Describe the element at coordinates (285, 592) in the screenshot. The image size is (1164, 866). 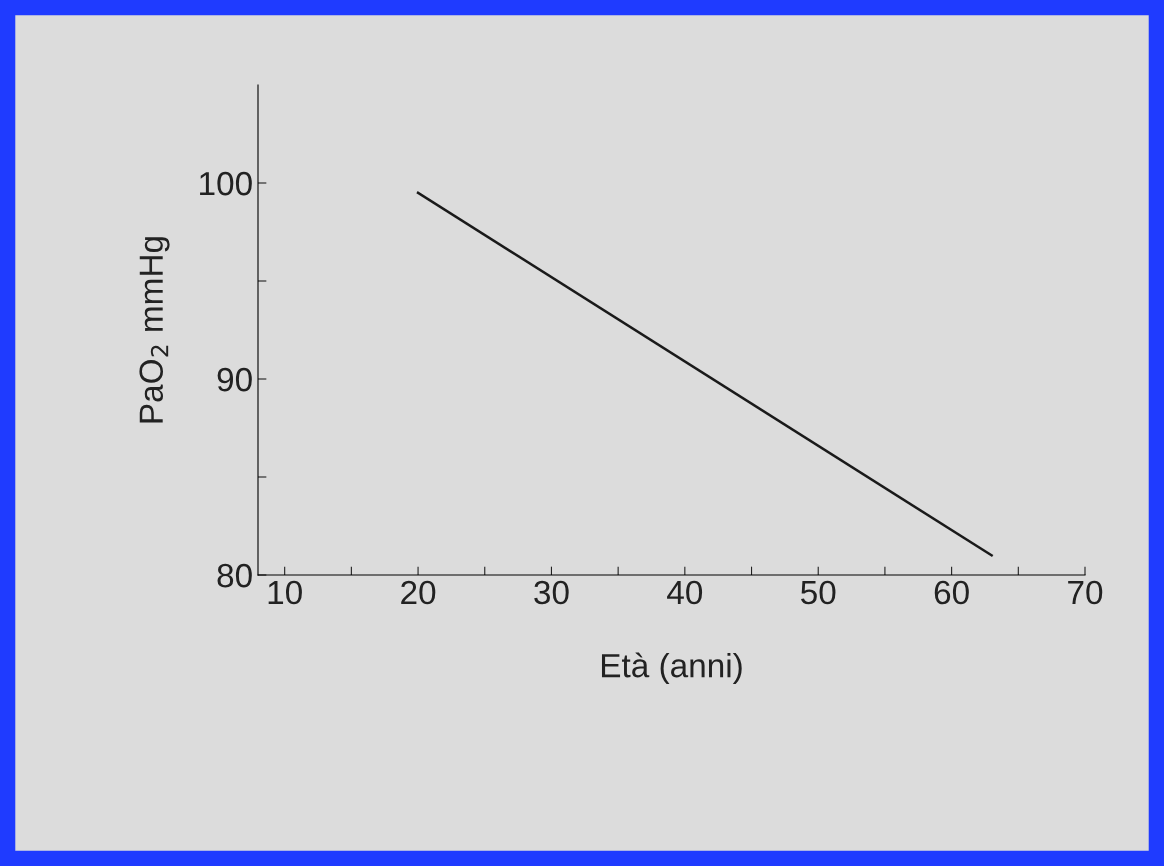
I see `x-tick-label: 10` at that location.